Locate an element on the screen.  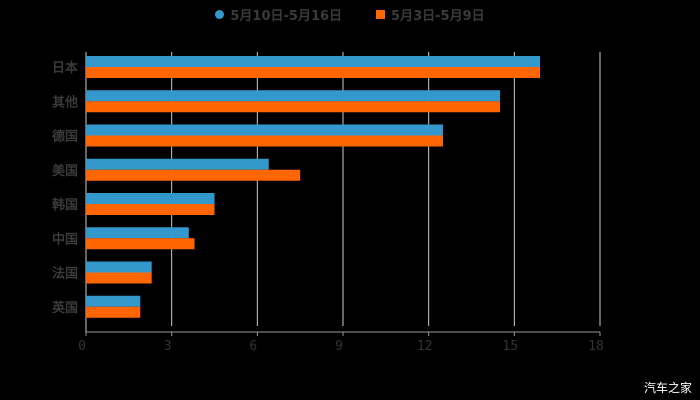
legend-item-series1: 5月10日-5月16日 is located at coordinates (278, 14).